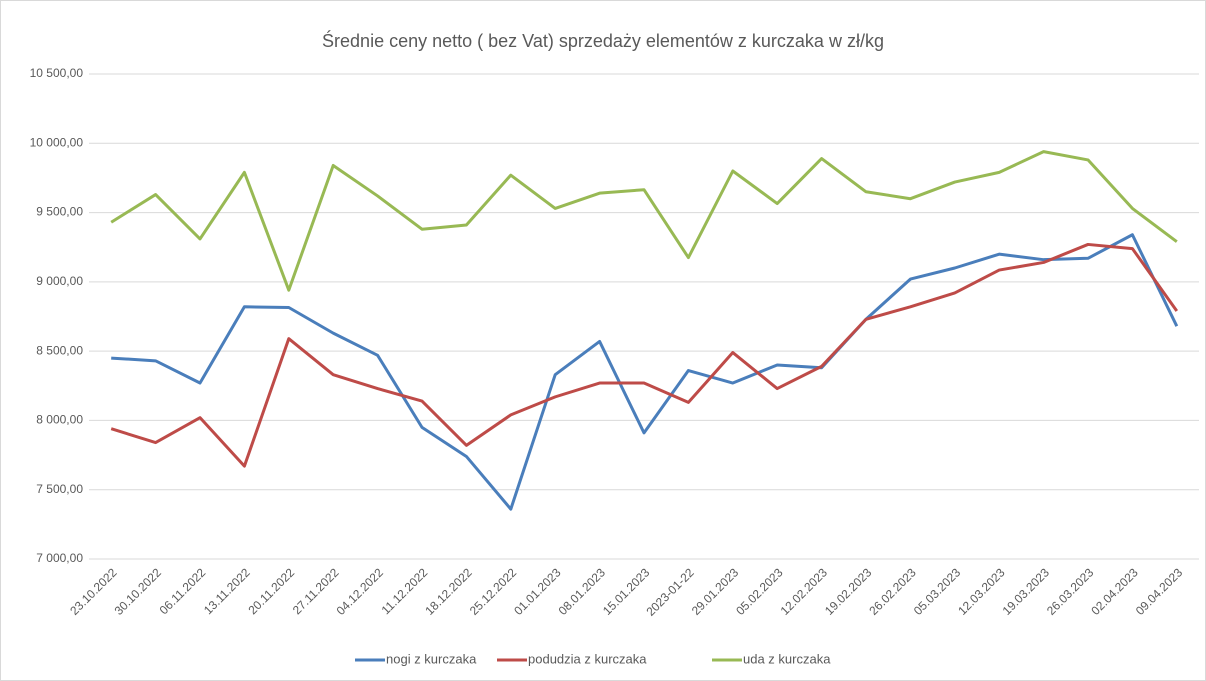 This screenshot has width=1206, height=681. I want to click on legend-label: uda z kurczaka, so click(787, 658).